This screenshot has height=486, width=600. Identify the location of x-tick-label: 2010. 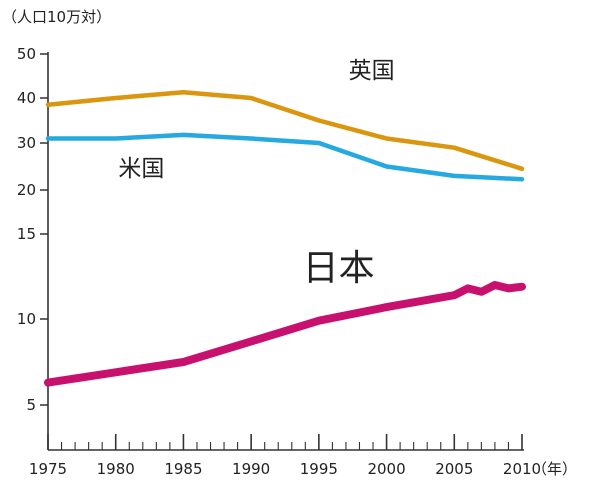
(522, 469).